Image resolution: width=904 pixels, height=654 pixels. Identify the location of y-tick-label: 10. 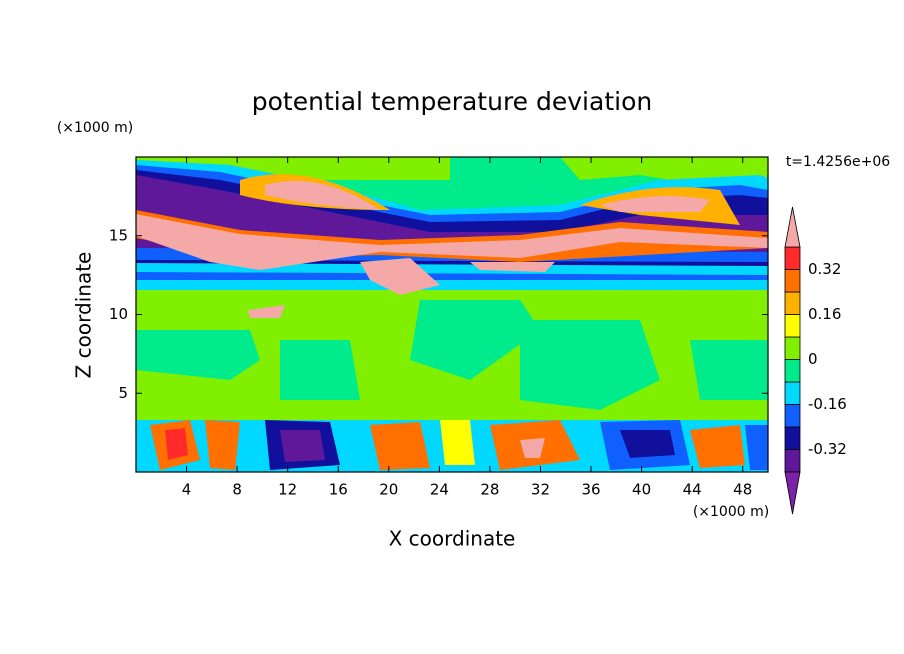
(118, 314).